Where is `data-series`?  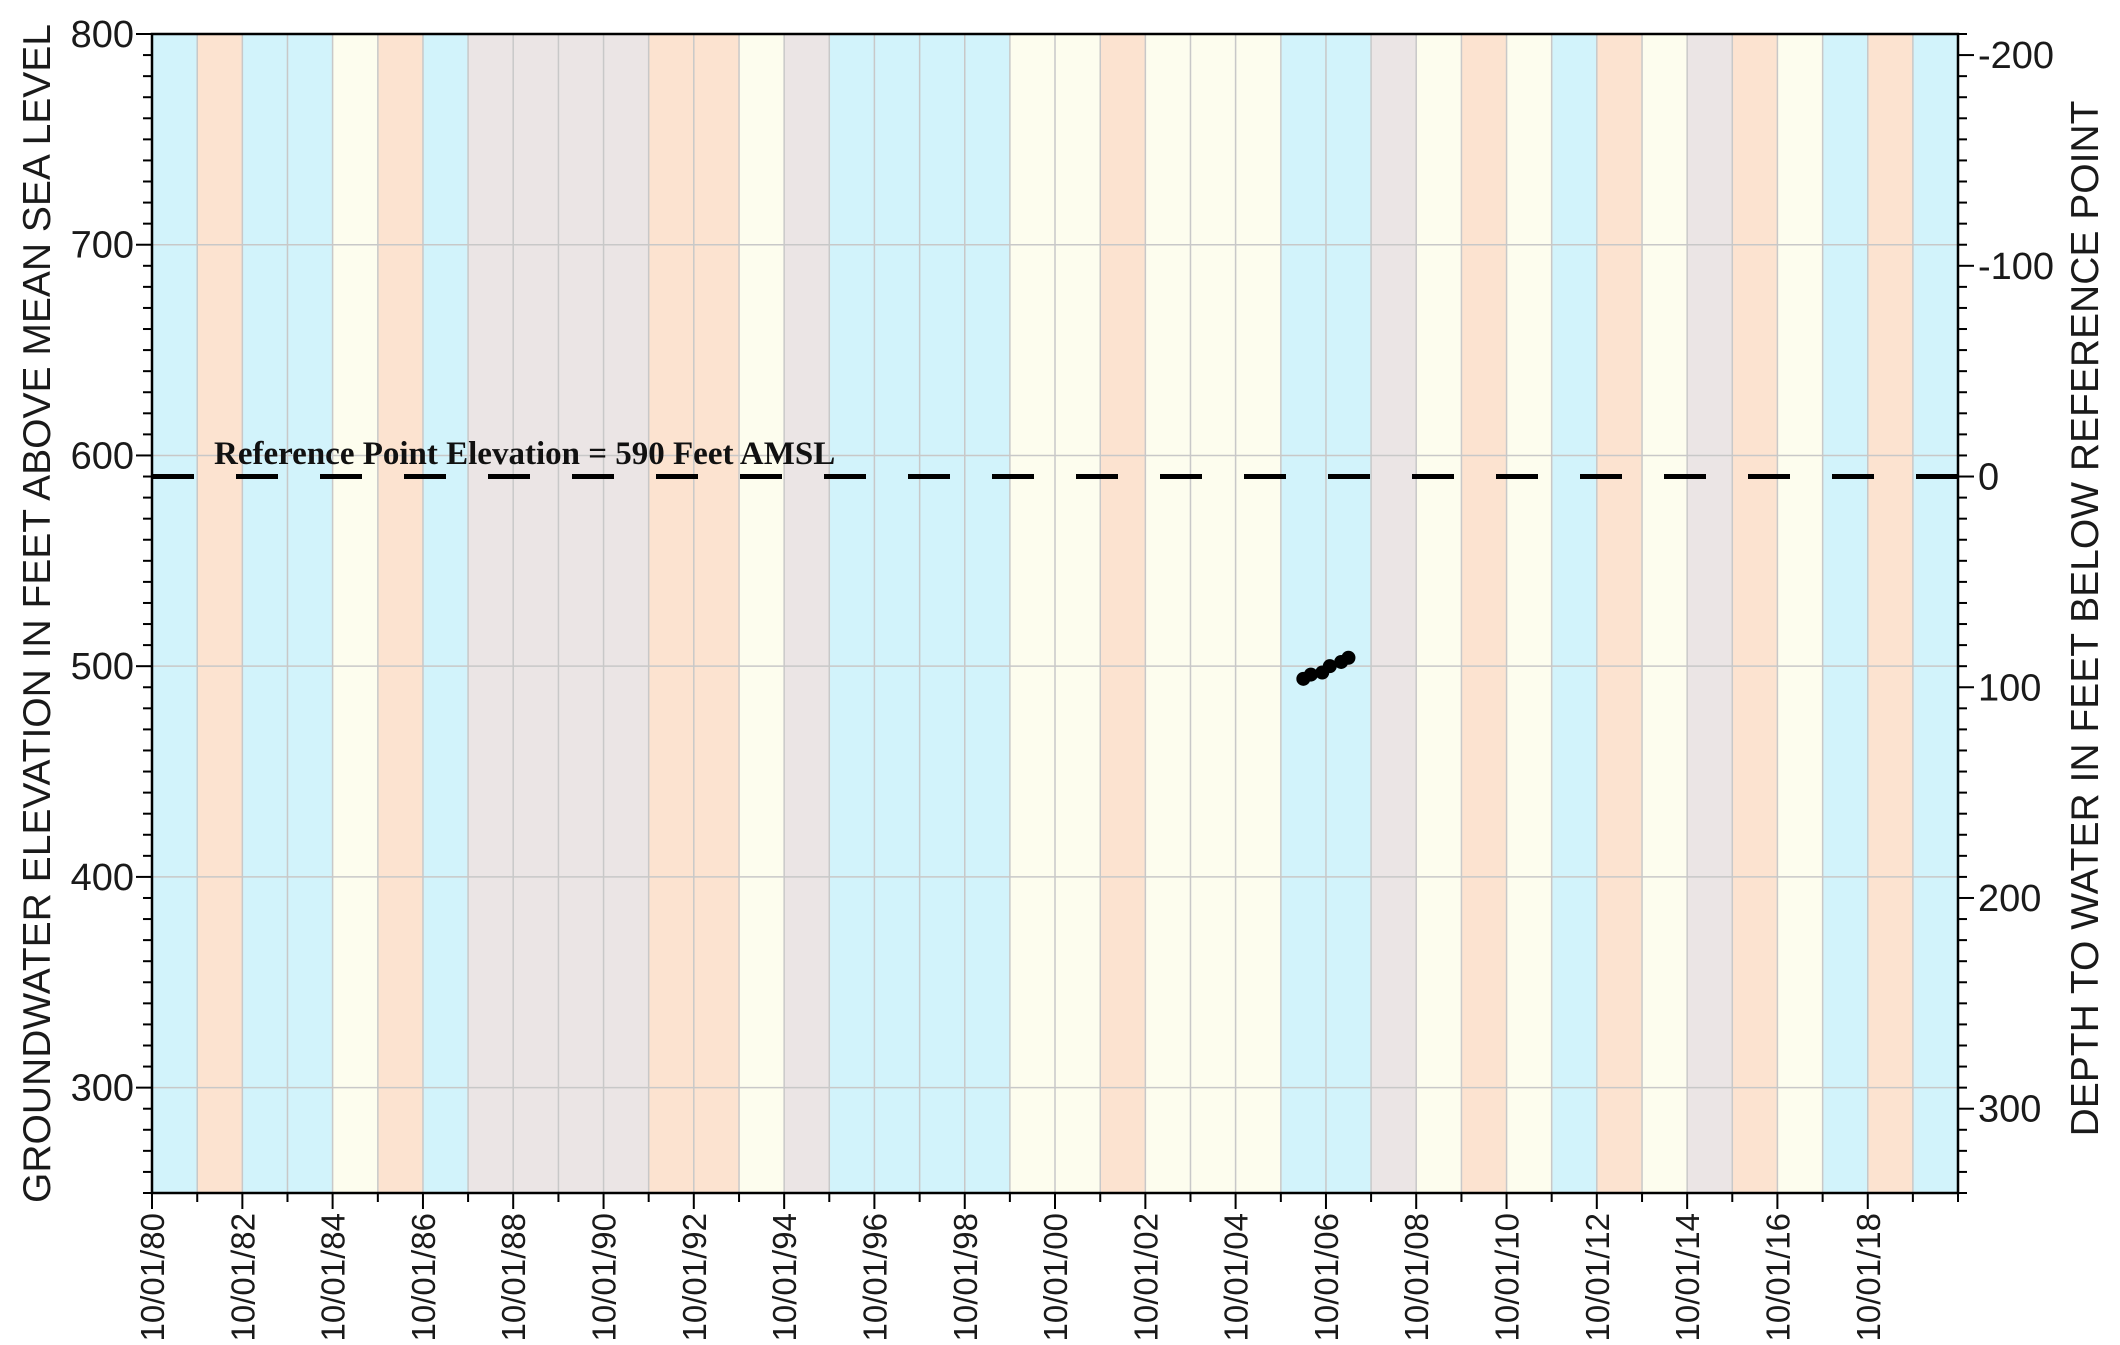
data-series is located at coordinates (1326, 668).